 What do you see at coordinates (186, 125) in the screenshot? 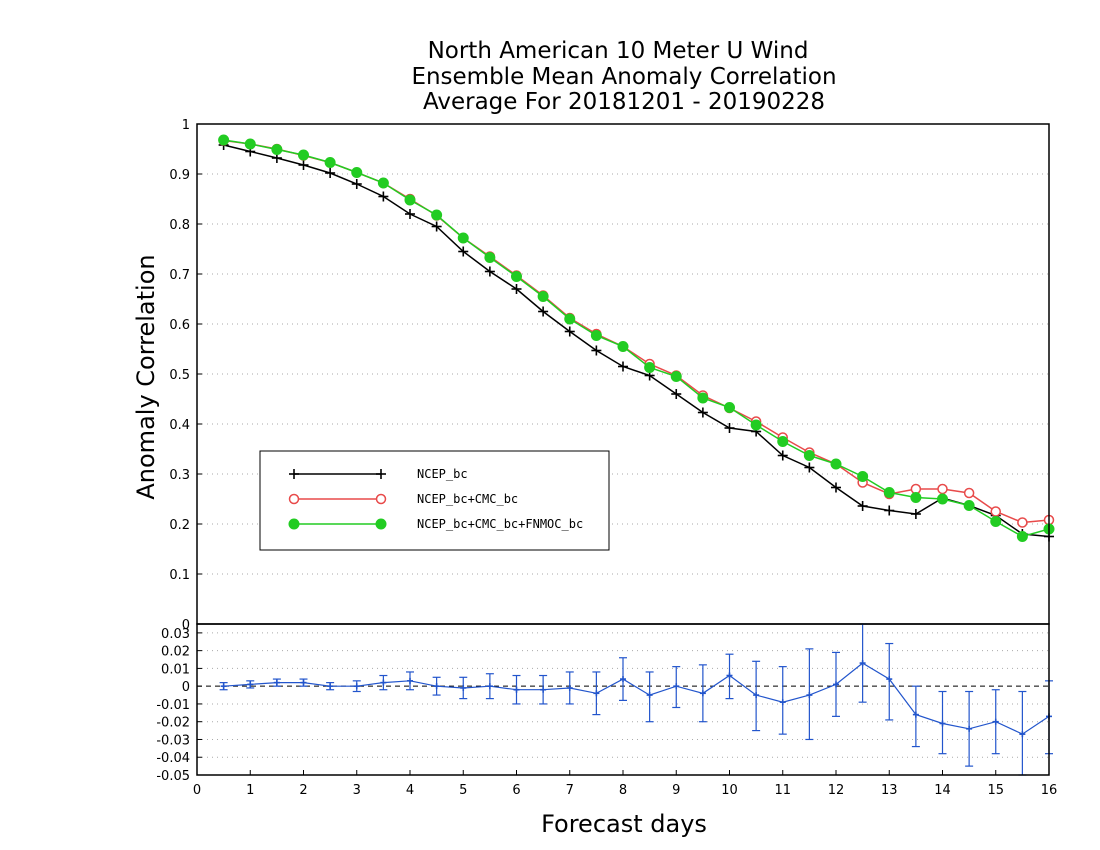
I see `top-y-tick-label-10: 1` at bounding box center [186, 125].